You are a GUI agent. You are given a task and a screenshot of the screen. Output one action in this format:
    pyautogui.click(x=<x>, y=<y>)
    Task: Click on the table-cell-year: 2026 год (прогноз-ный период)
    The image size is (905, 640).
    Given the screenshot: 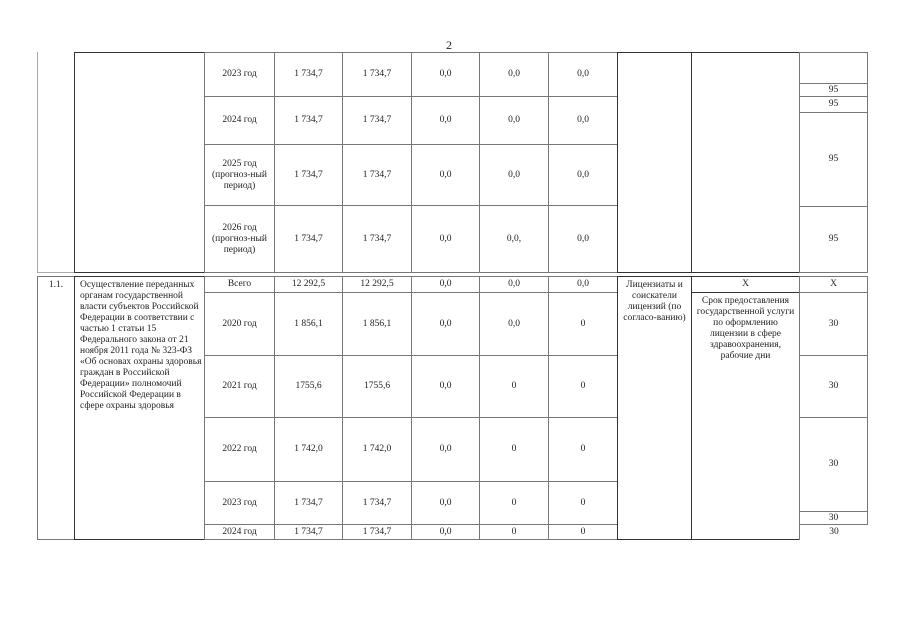 What is the action you would take?
    pyautogui.click(x=239, y=239)
    